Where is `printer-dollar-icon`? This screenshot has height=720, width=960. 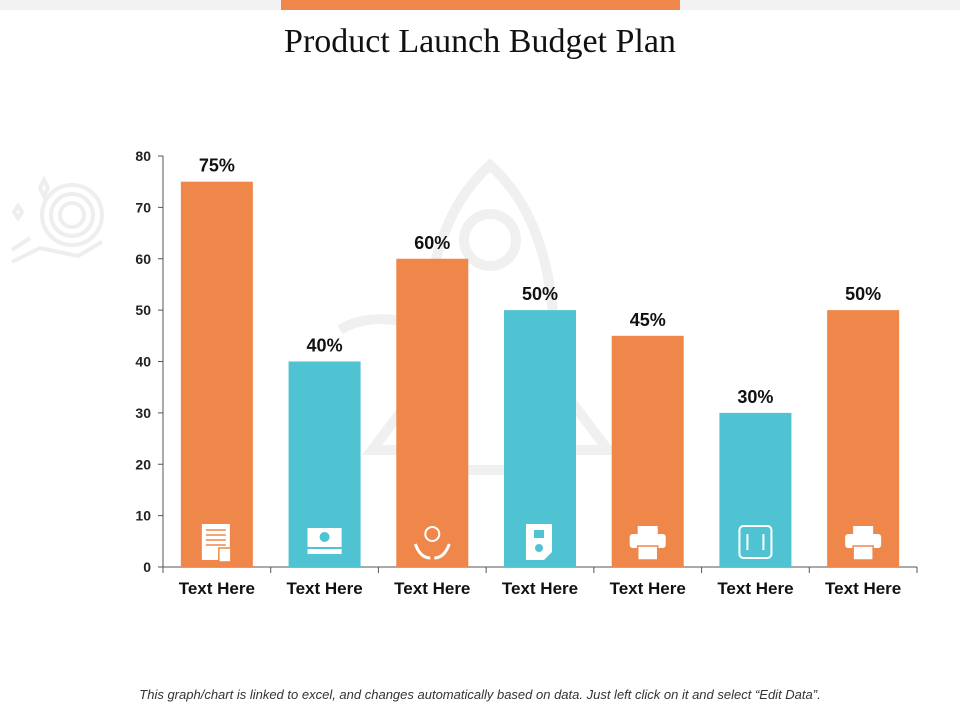
printer-dollar-icon is located at coordinates (647, 543).